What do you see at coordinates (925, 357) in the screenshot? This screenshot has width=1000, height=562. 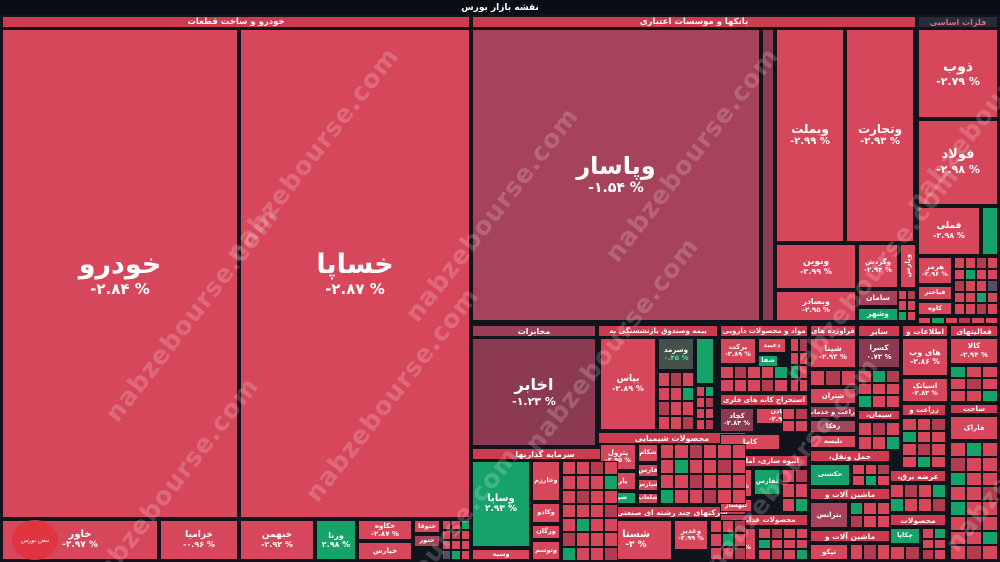 I see `ticker-tile: های وب -۲.۸۶ %` at bounding box center [925, 357].